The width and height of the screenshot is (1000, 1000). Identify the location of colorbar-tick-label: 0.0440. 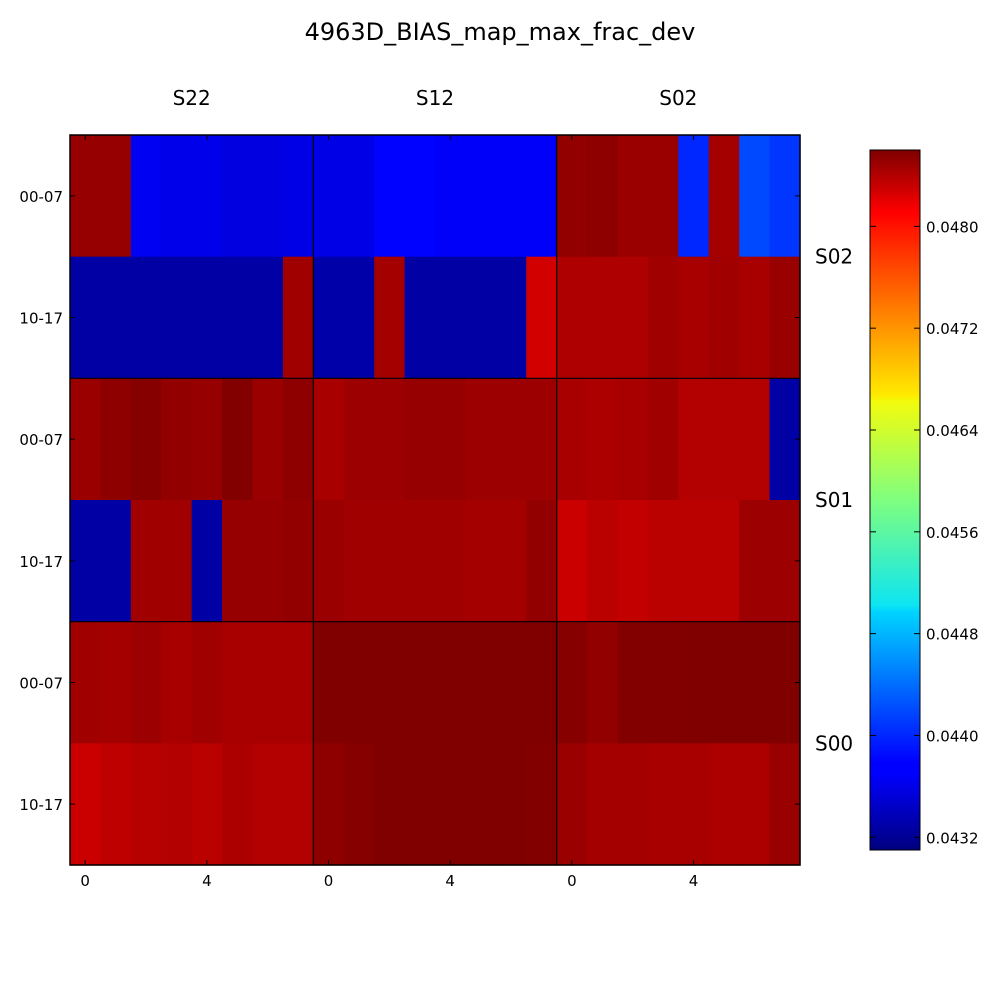
(952, 736).